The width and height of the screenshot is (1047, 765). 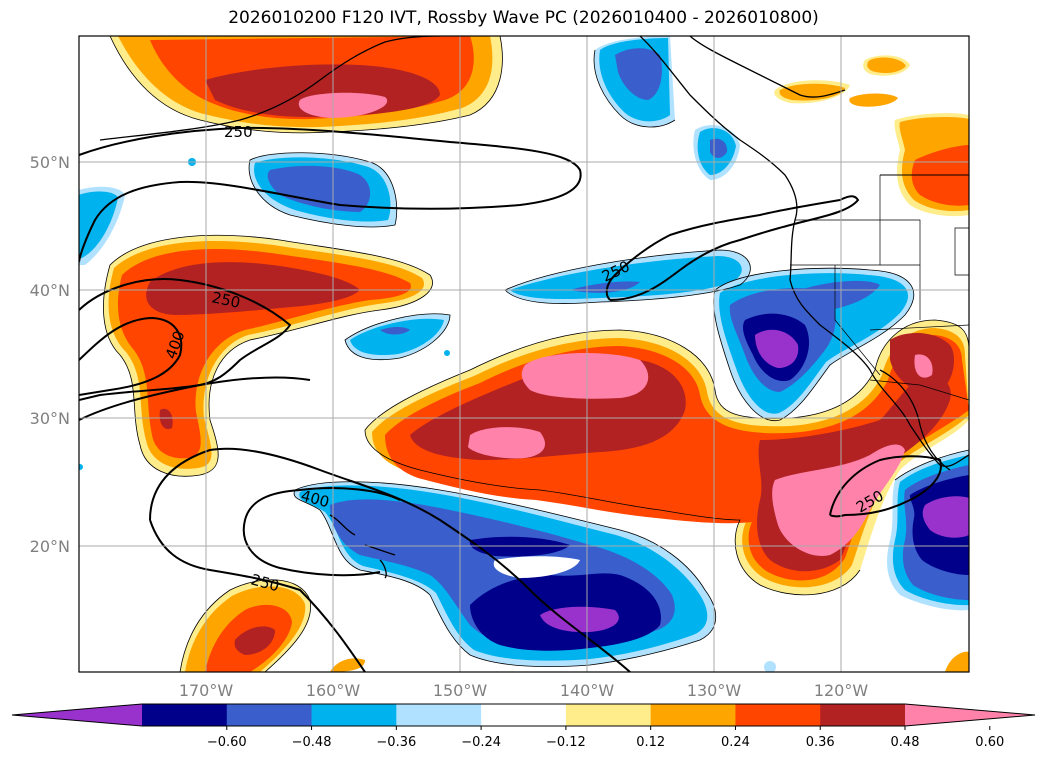 I want to click on lat-label: 30°N, so click(x=50, y=418).